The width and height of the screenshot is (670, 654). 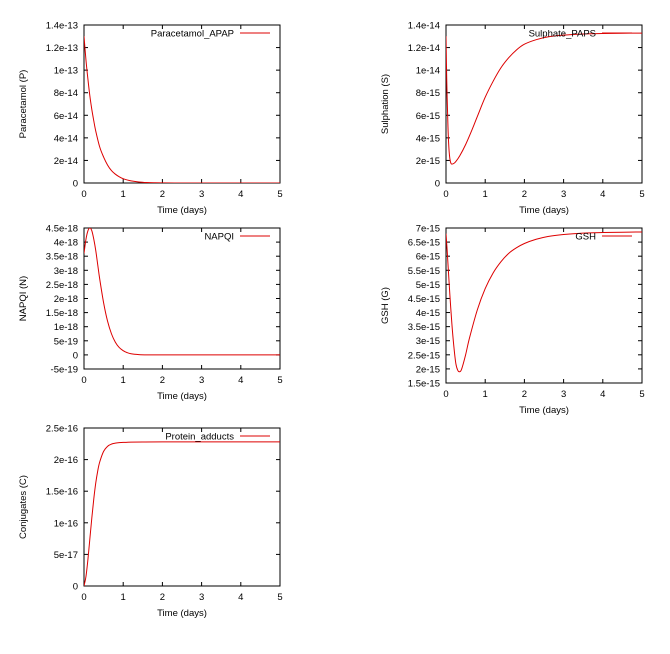 What do you see at coordinates (62, 48) in the screenshot?
I see `y-tick-label: 1.2e-13` at bounding box center [62, 48].